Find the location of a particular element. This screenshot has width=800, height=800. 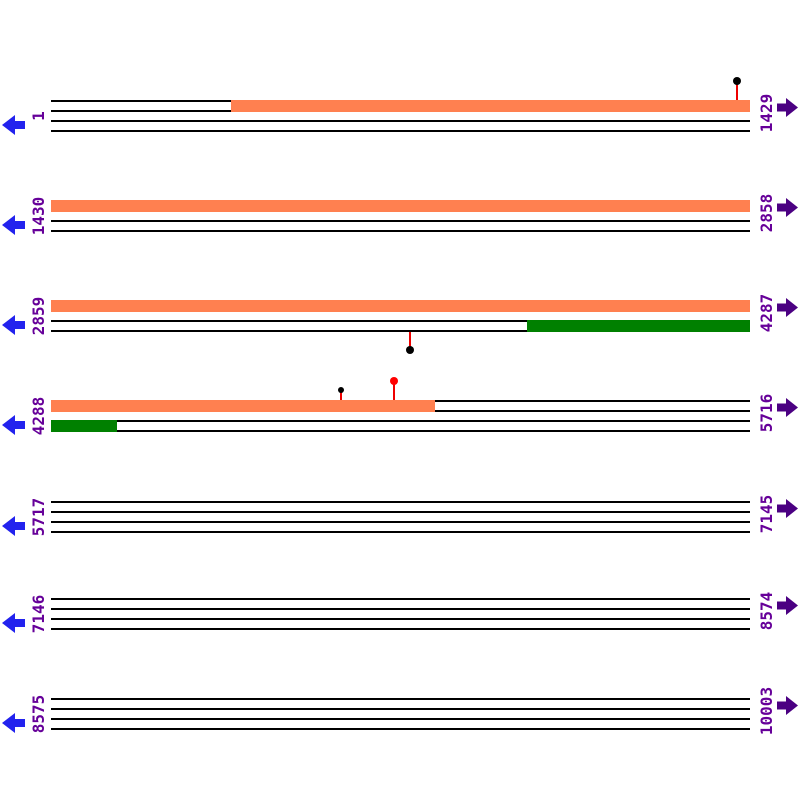

row-start-coordinate: 1 is located at coordinates (38, 116).